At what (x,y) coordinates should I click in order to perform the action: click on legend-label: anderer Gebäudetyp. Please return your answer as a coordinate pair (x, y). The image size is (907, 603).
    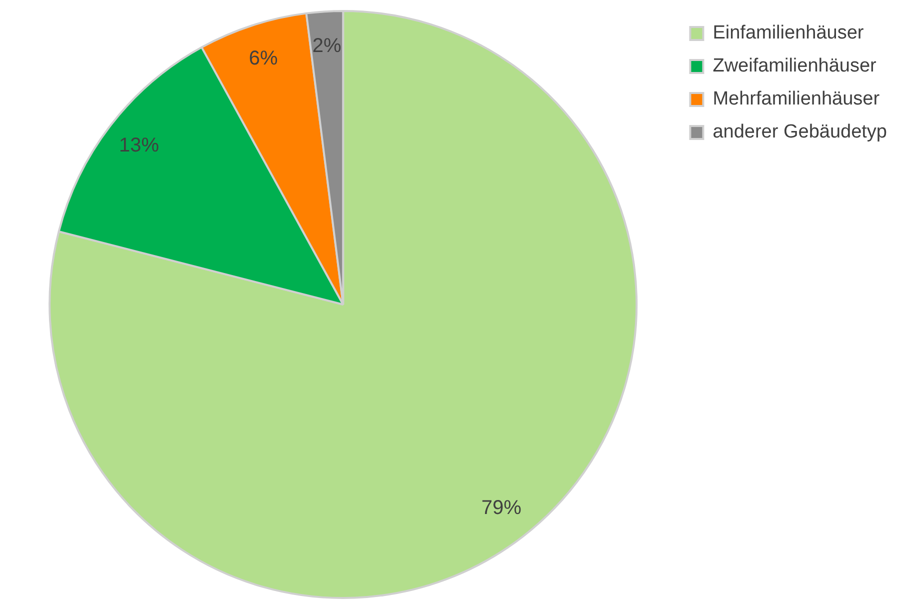
    Looking at the image, I should click on (800, 132).